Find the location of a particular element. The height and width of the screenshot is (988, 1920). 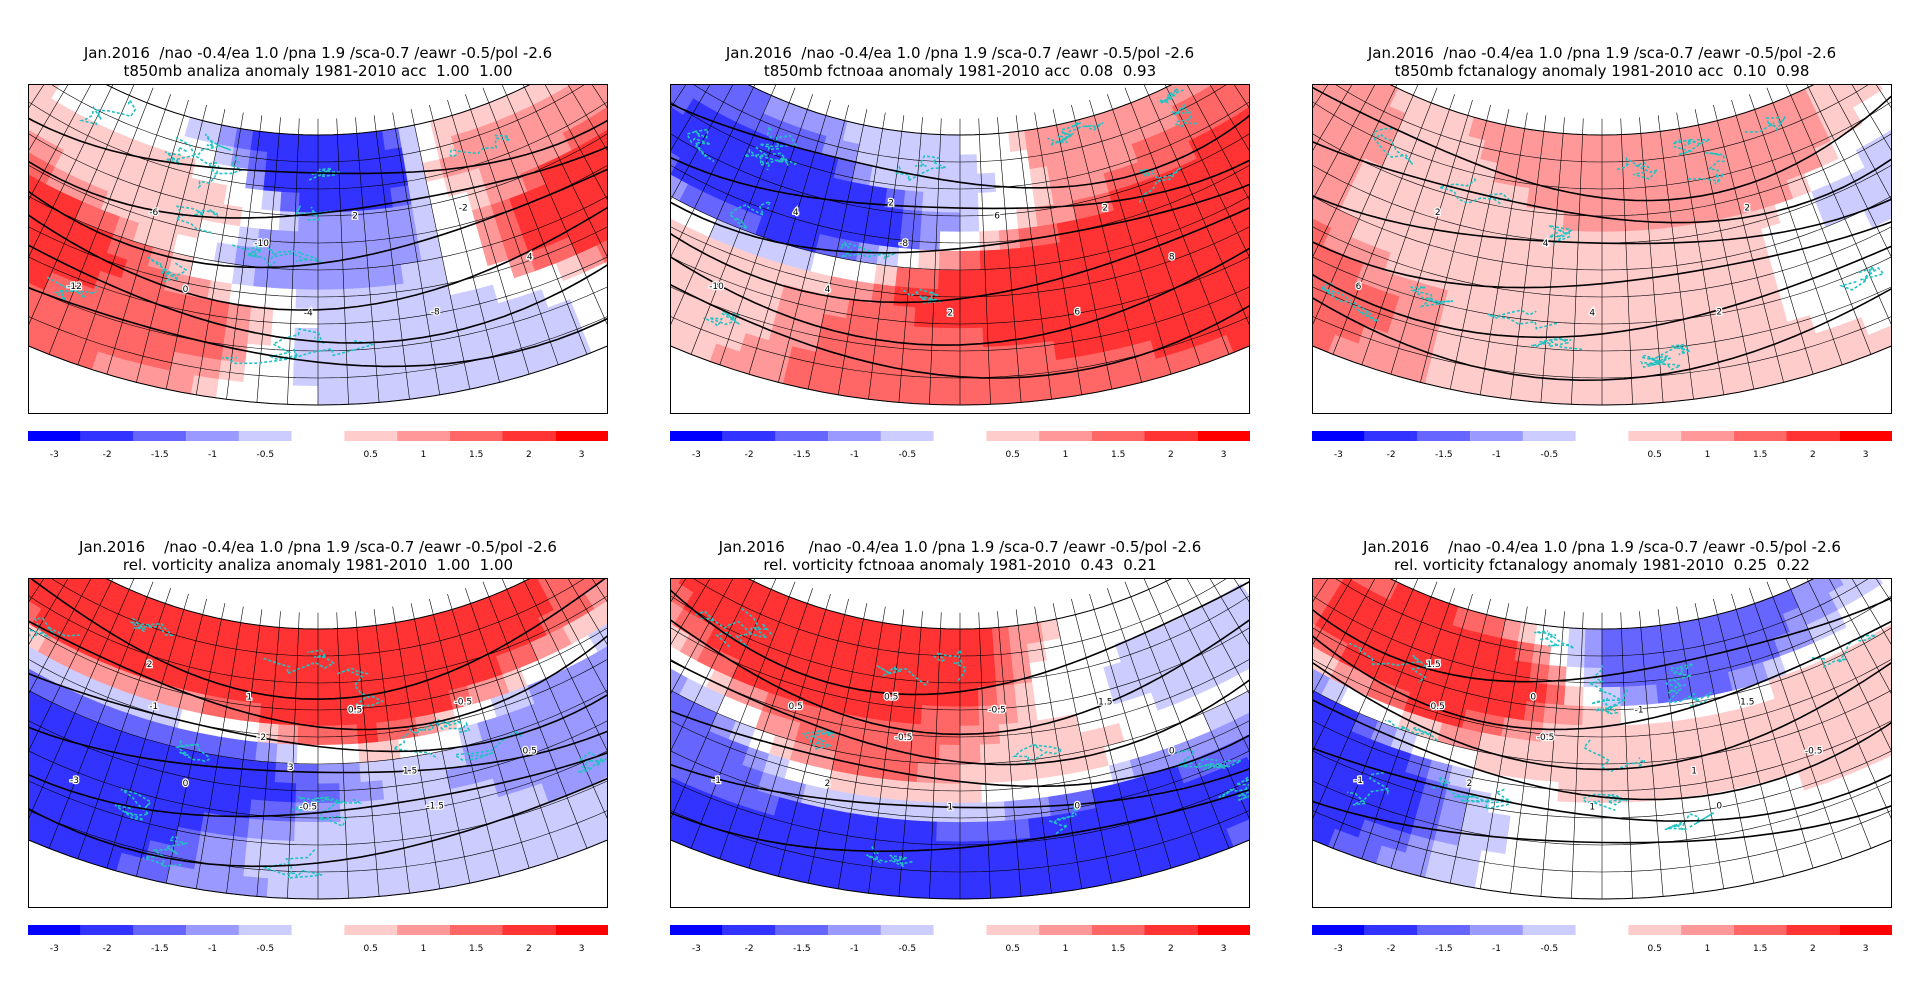

map-svg: 6 4 2 2 4 2 is located at coordinates (1602, 245).